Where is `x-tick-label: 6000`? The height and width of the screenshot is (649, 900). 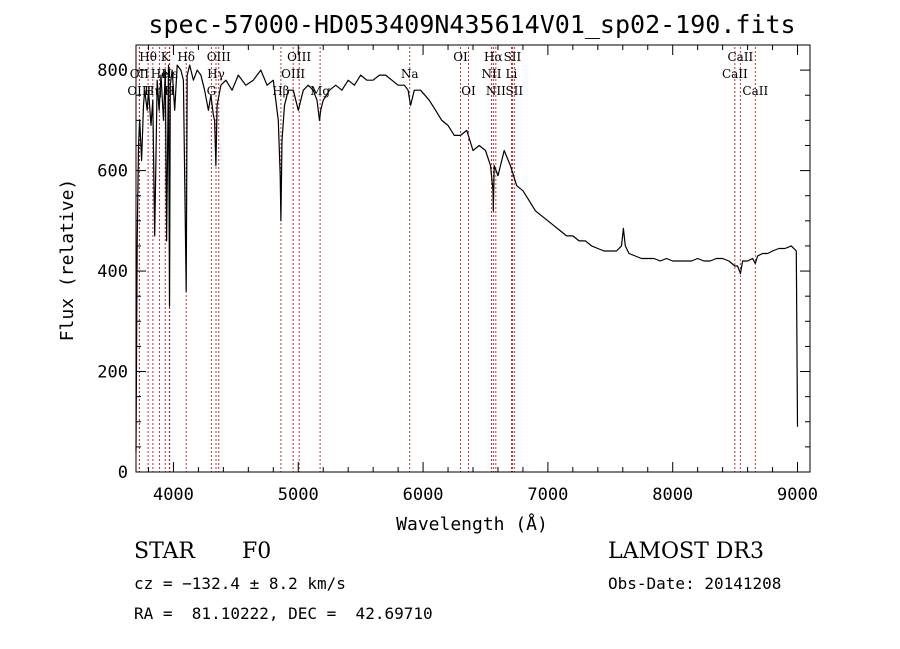 x-tick-label: 6000 is located at coordinates (423, 495).